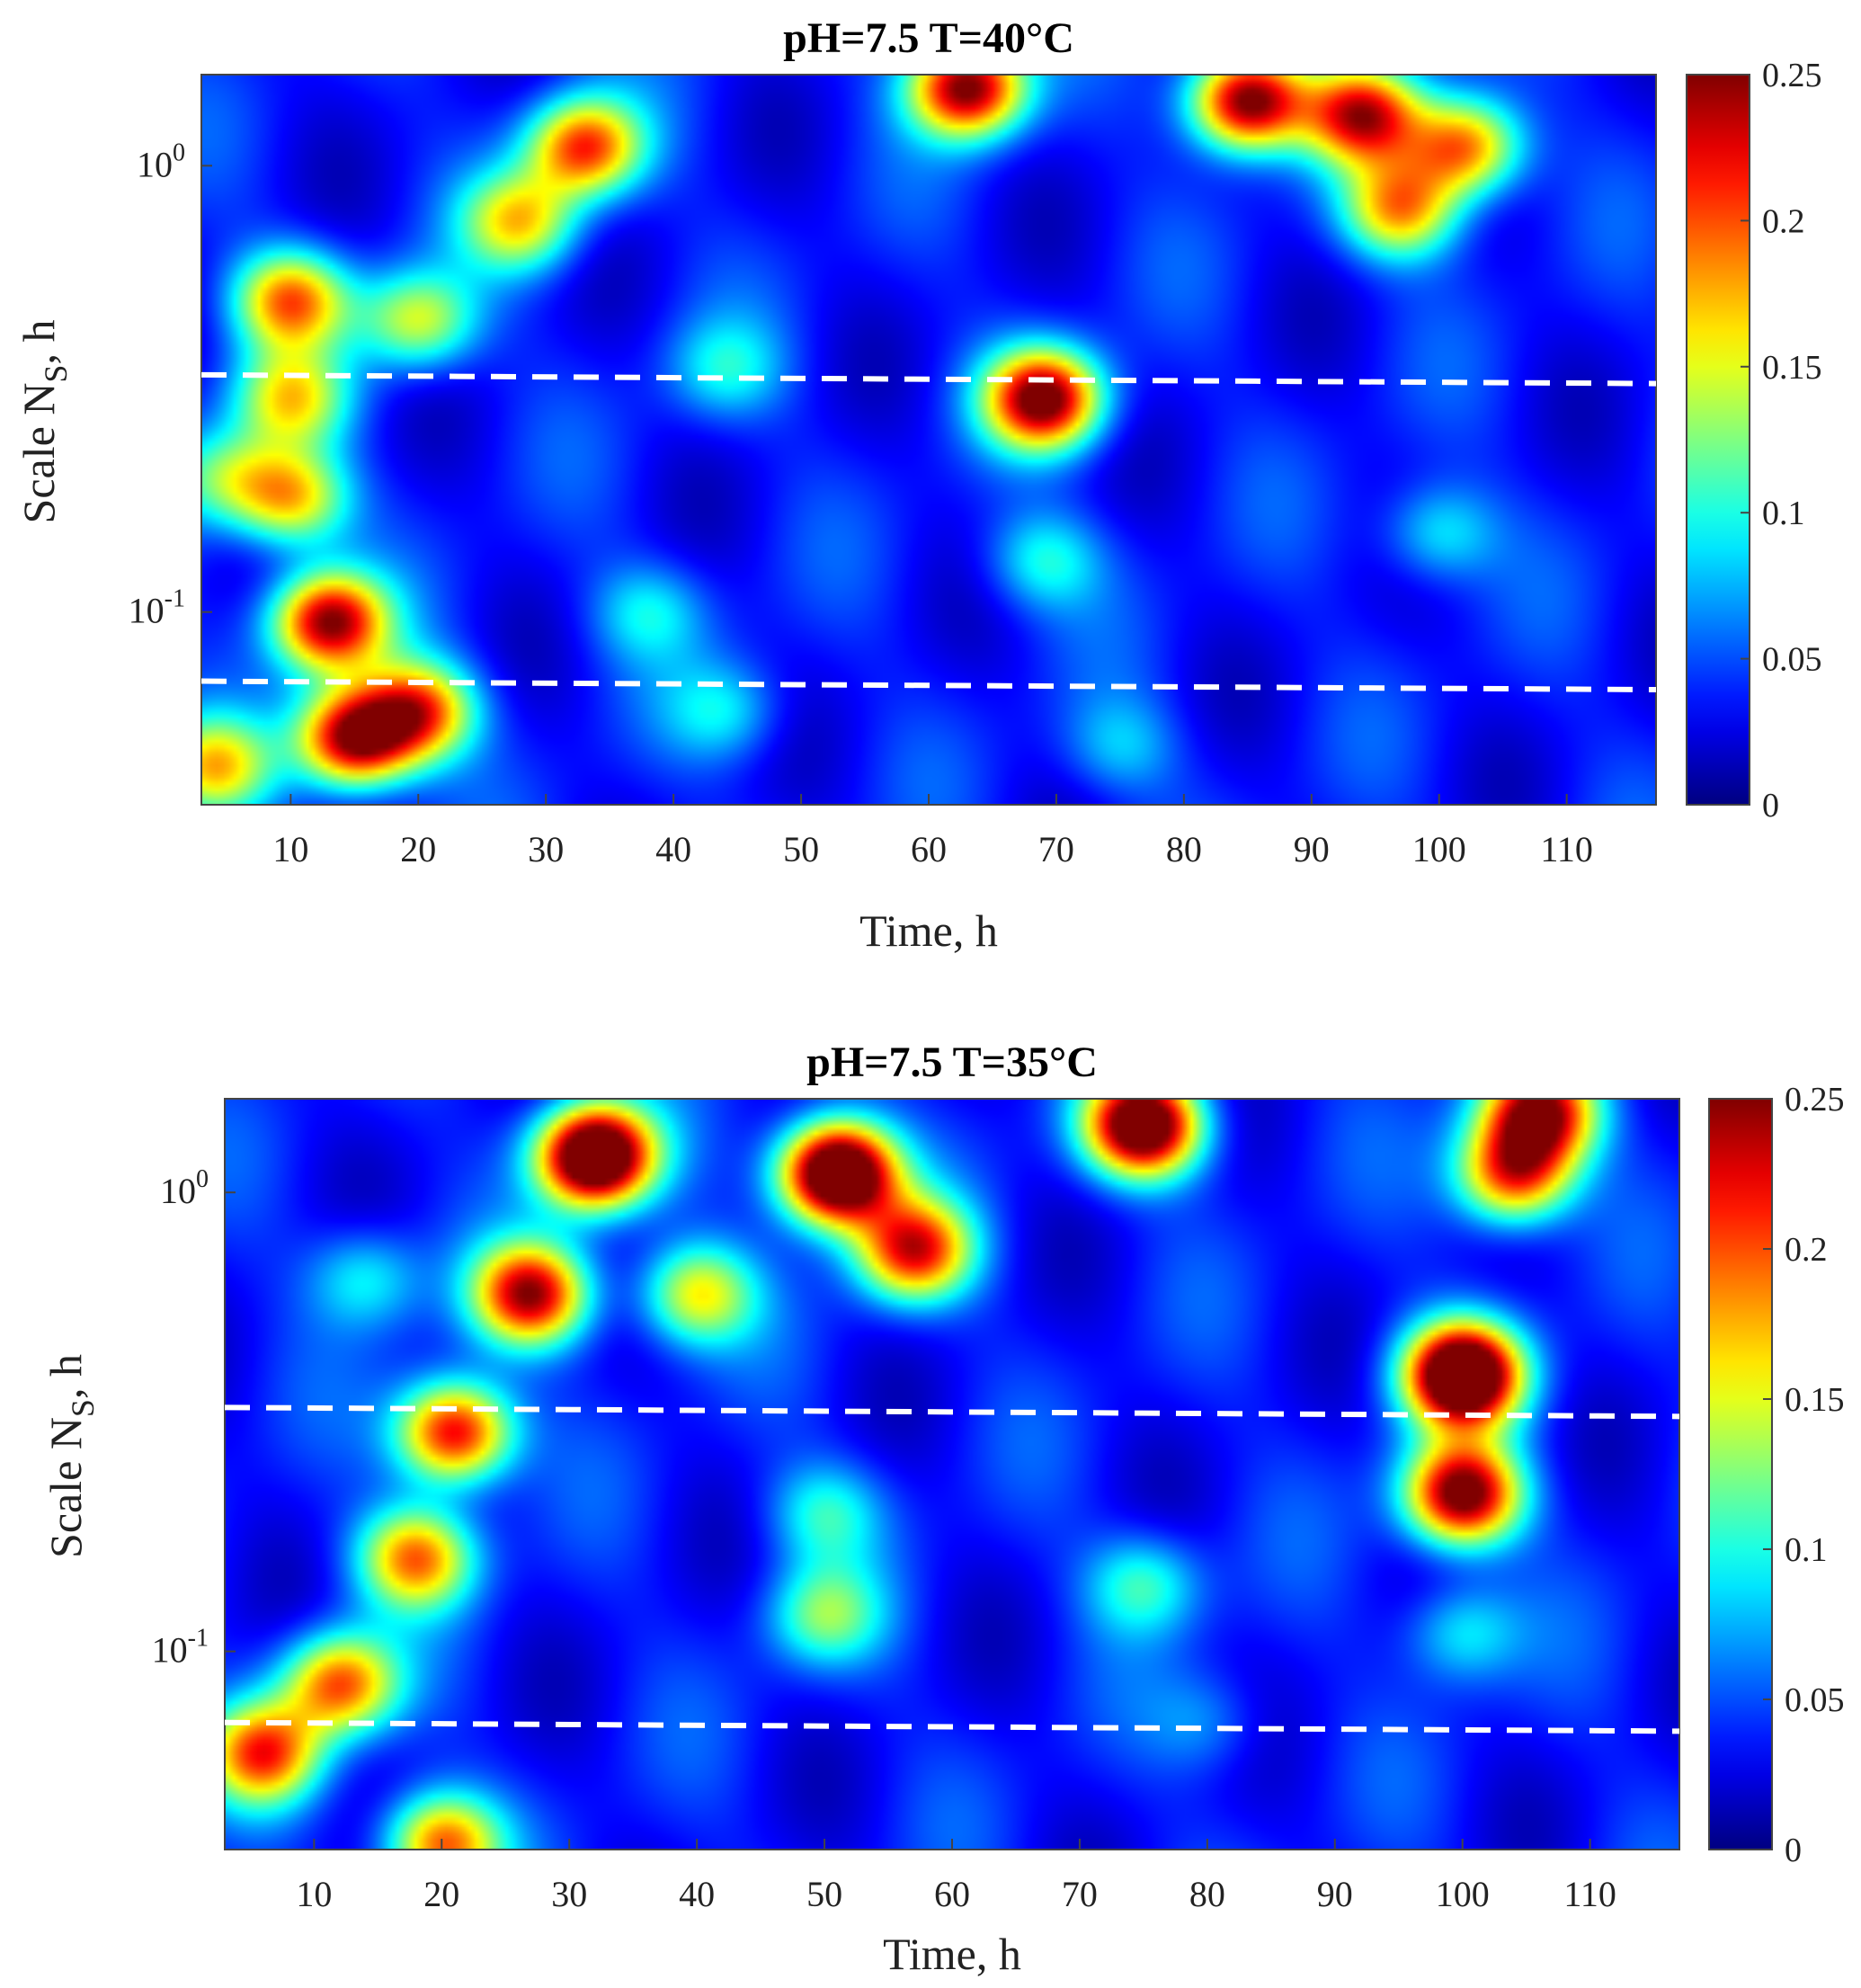  What do you see at coordinates (928, 38) in the screenshot?
I see `chart-title: pH=7.5 T=40°C` at bounding box center [928, 38].